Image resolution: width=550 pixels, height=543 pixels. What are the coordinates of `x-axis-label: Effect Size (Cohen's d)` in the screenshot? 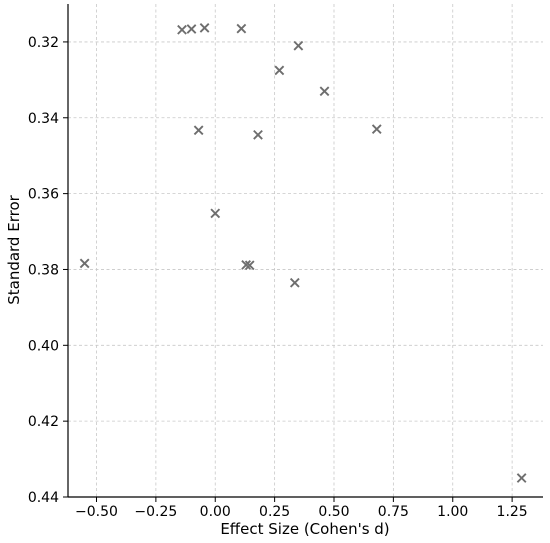 It's located at (304, 529).